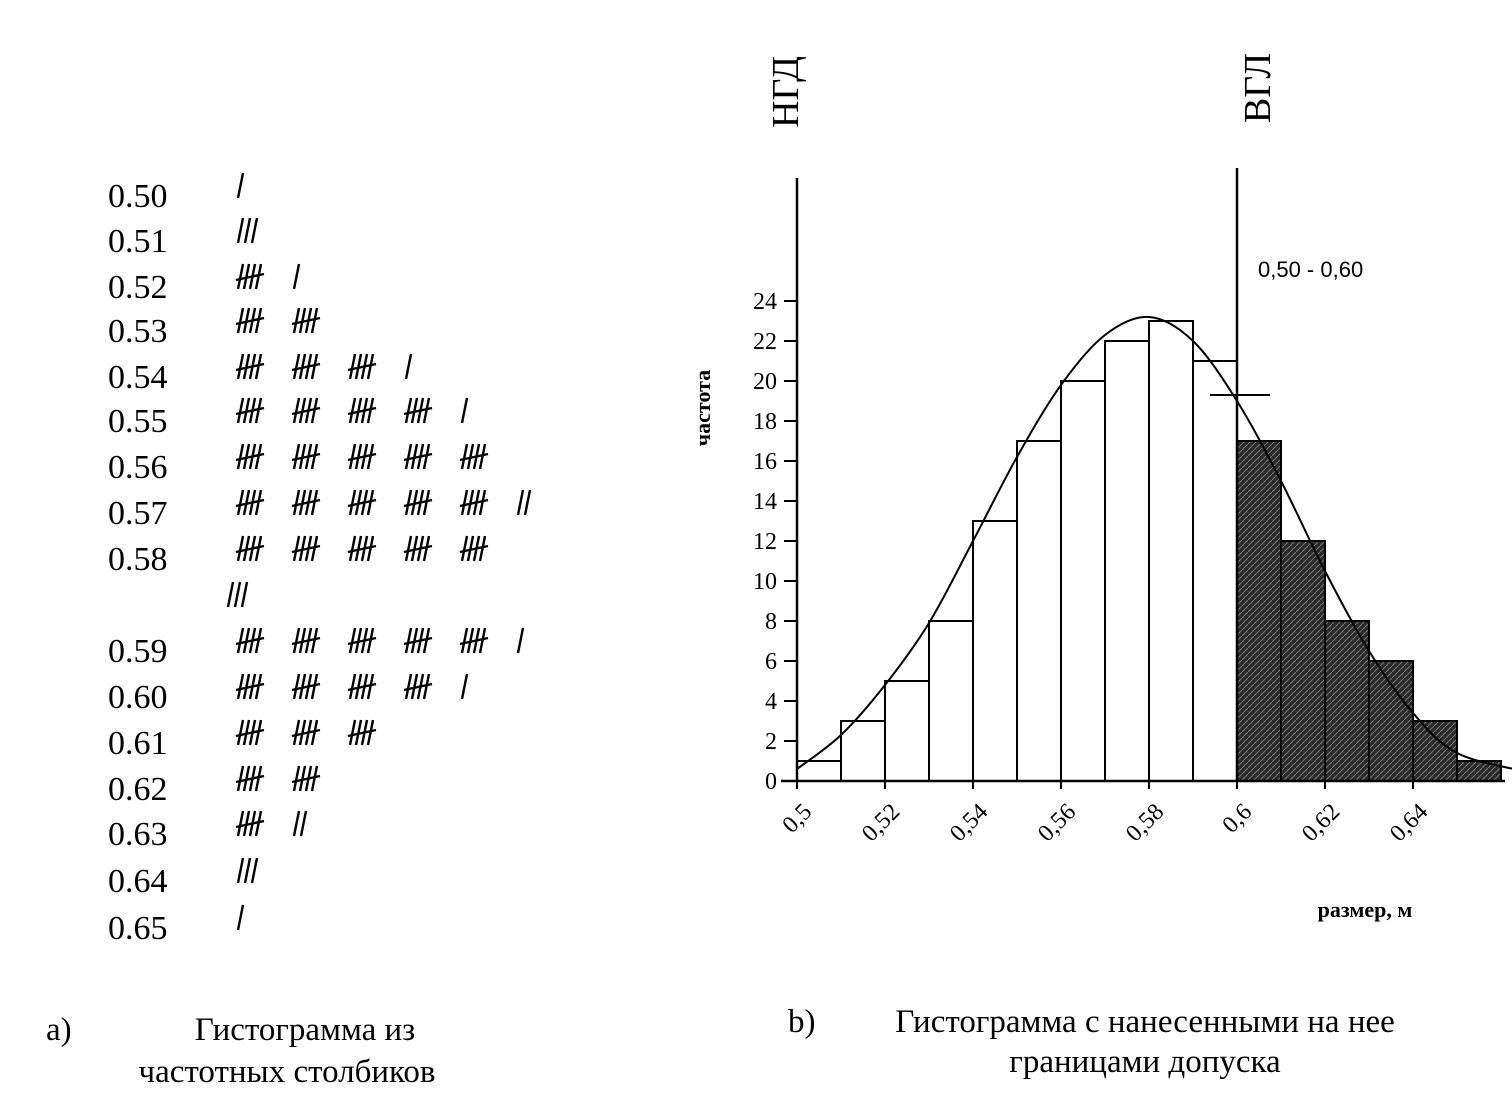 This screenshot has height=1095, width=1512. What do you see at coordinates (138, 241) in the screenshot?
I see `tally-value: 0.51` at bounding box center [138, 241].